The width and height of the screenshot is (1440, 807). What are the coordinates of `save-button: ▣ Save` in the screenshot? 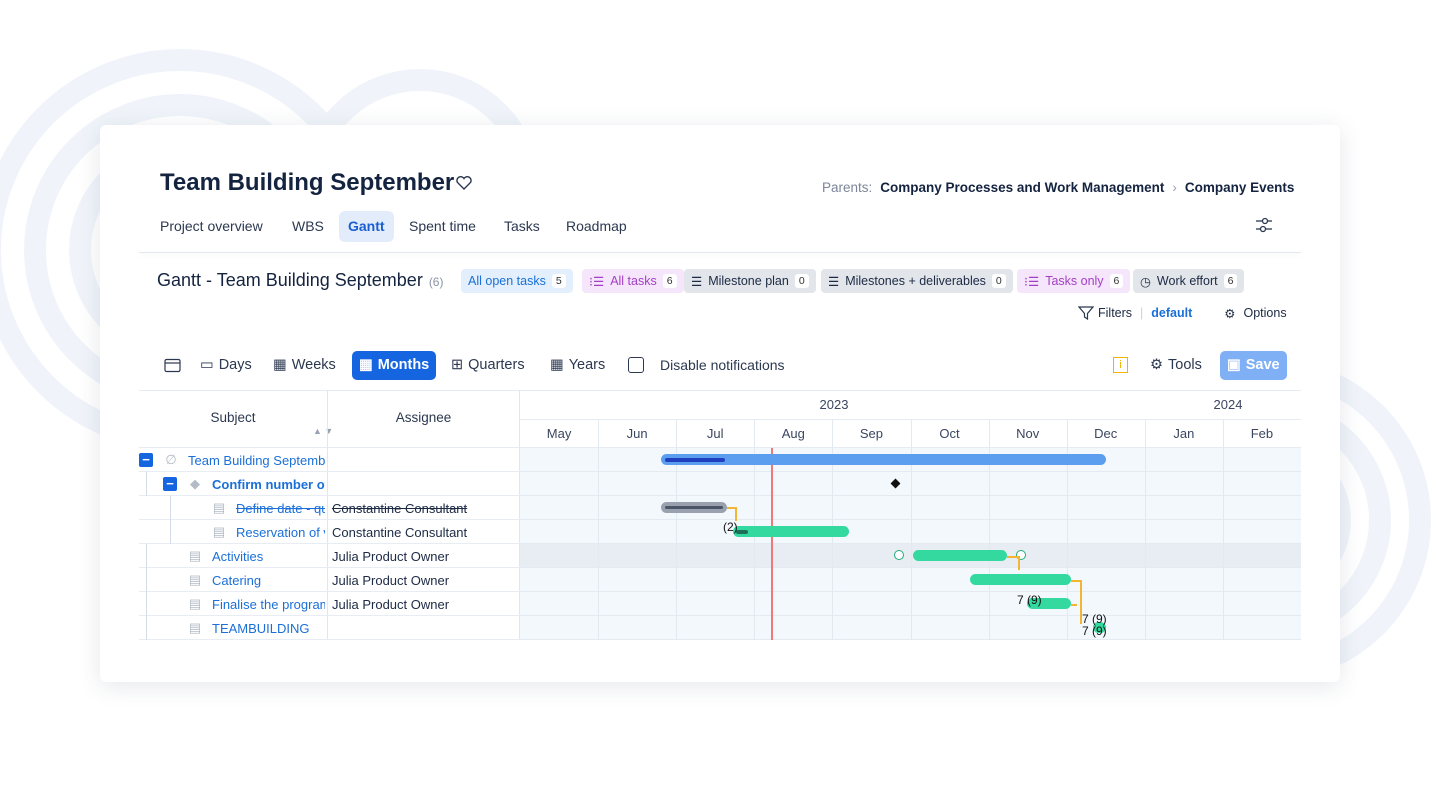 It's located at (1253, 365).